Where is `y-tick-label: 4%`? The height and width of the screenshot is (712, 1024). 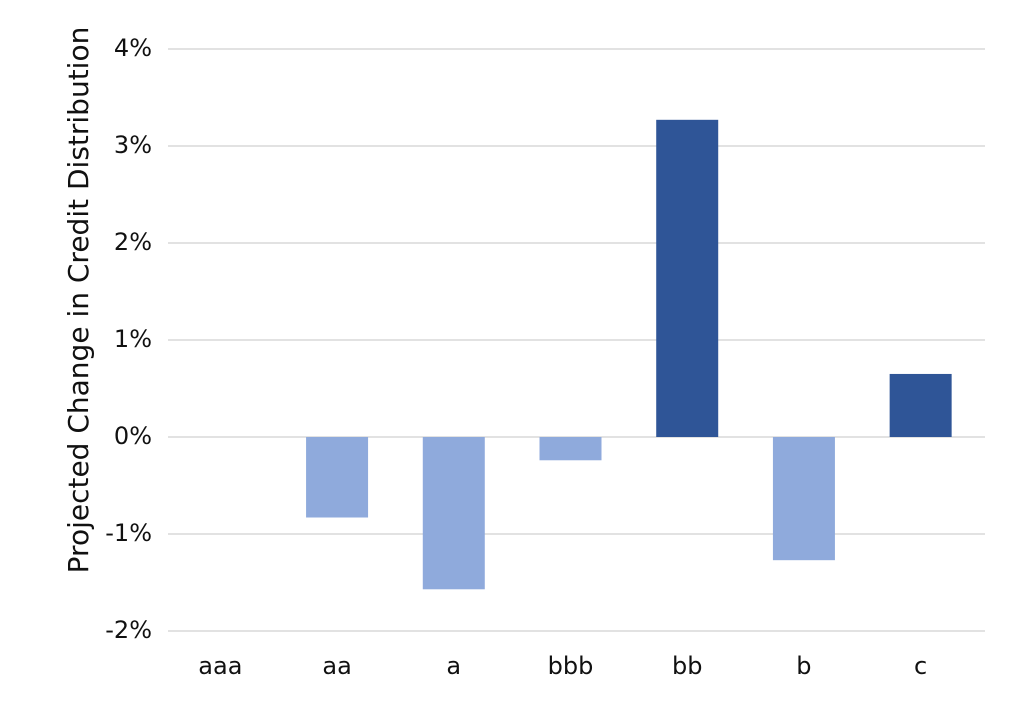 y-tick-label: 4% is located at coordinates (133, 48).